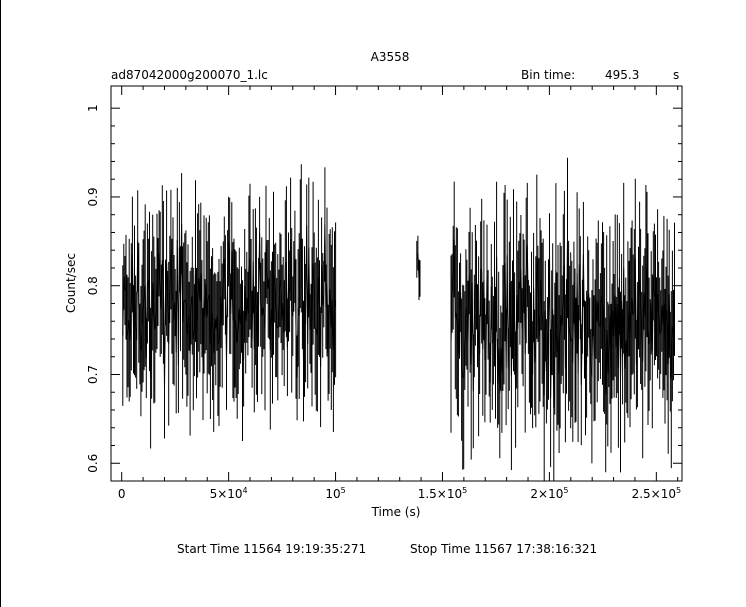  I want to click on bin-time-value: 495.3, so click(622, 75).